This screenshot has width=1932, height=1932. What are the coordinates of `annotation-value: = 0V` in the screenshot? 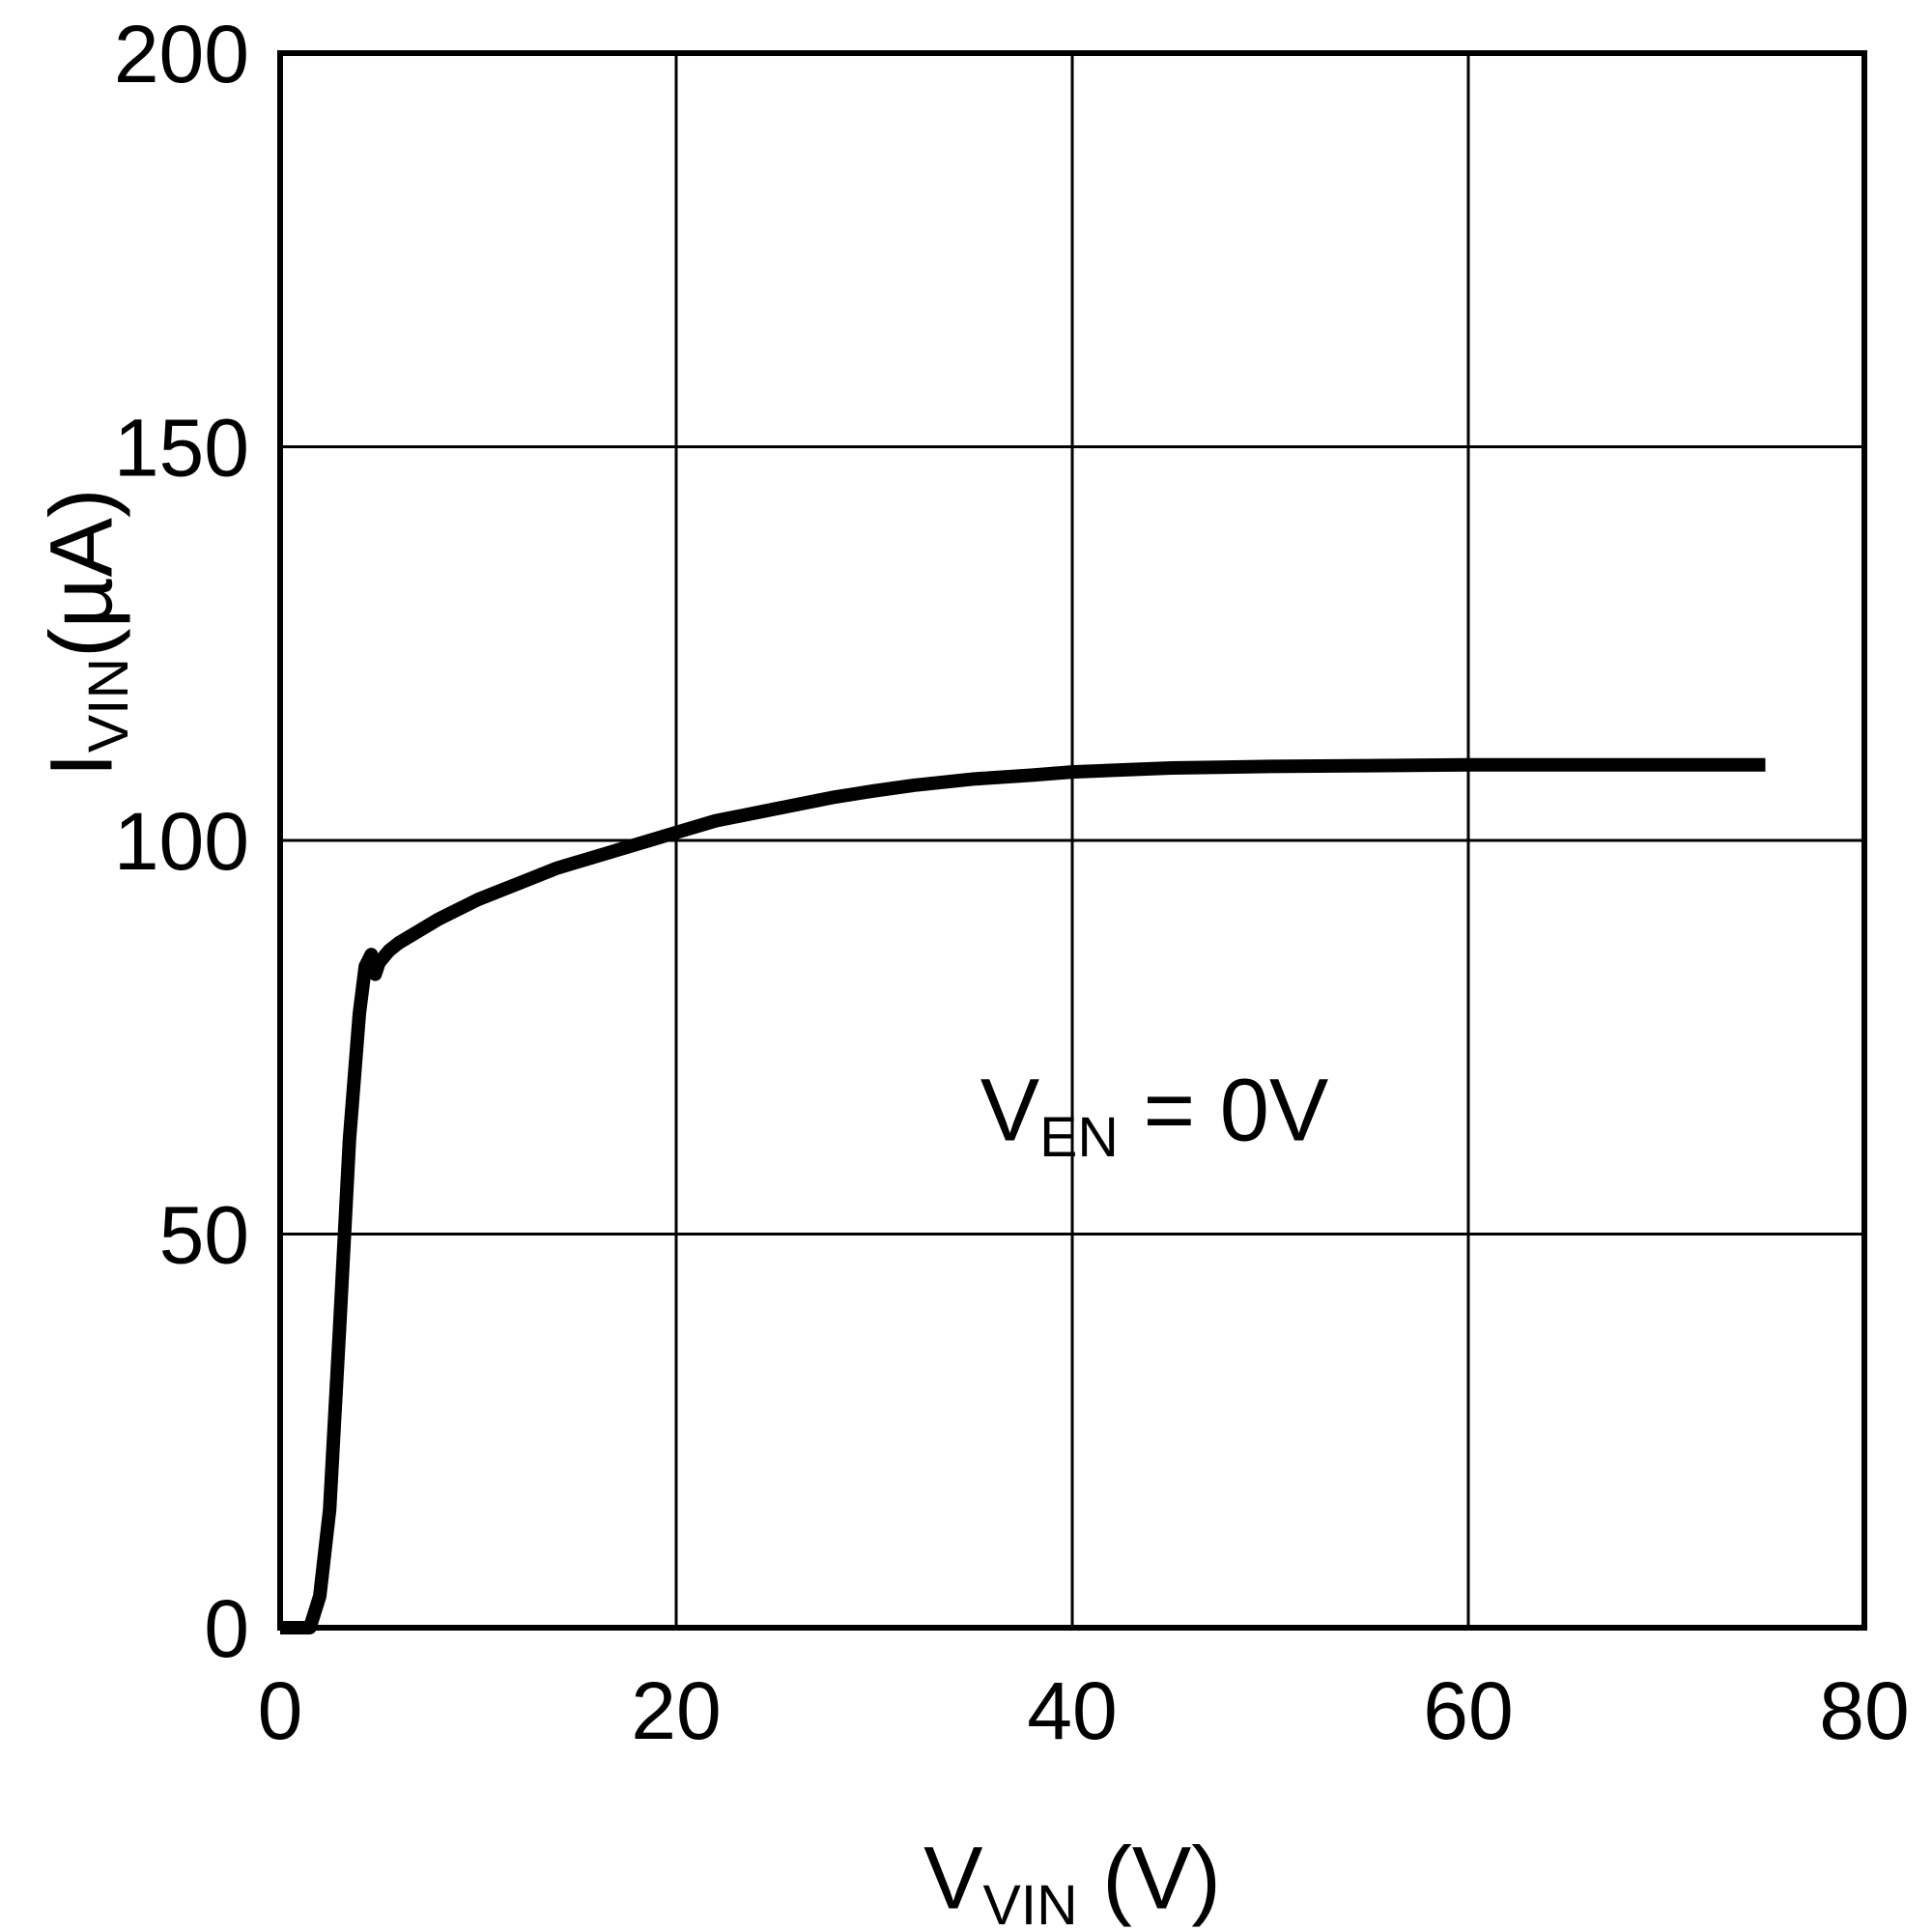 It's located at (1223, 1110).